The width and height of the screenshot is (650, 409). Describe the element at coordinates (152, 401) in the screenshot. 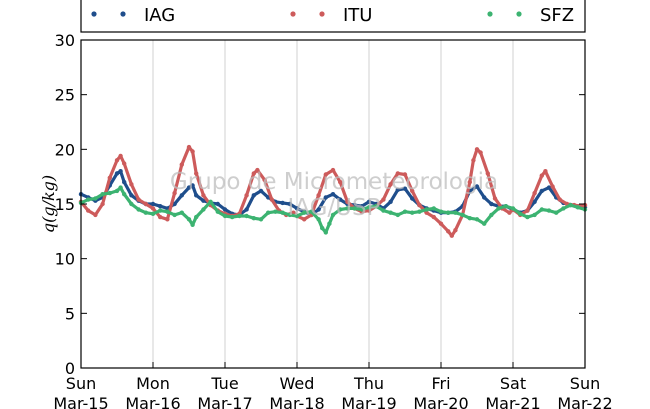

I see `x-tick-label-date: Mar-16` at that location.